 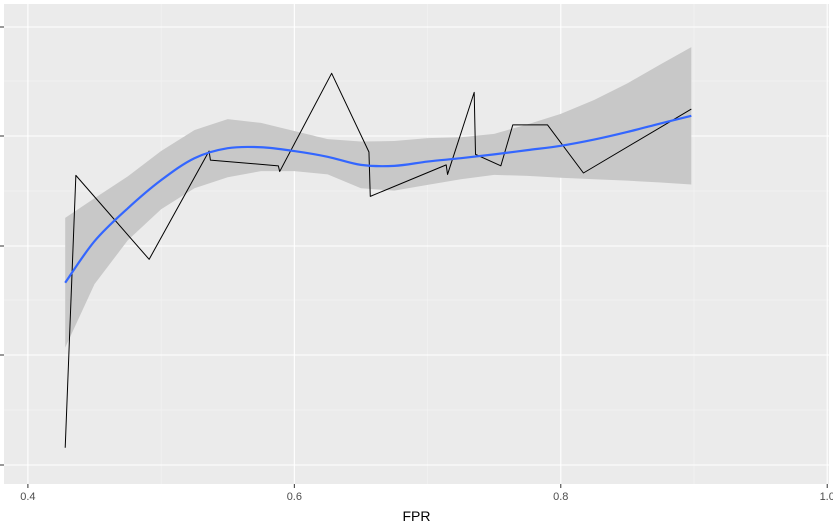 I want to click on x-tick-label: 1.0, so click(x=826, y=497).